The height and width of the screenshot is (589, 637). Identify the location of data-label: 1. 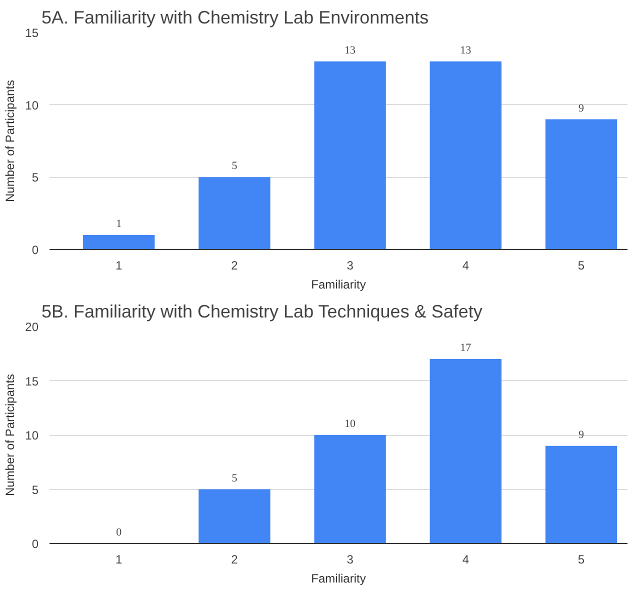
(119, 224).